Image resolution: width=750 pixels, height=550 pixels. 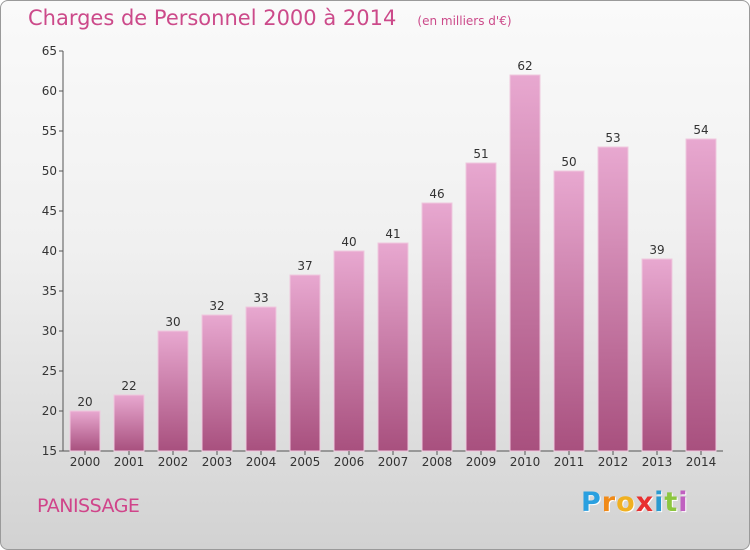 I want to click on x-tick-label: 2009, so click(x=481, y=462).